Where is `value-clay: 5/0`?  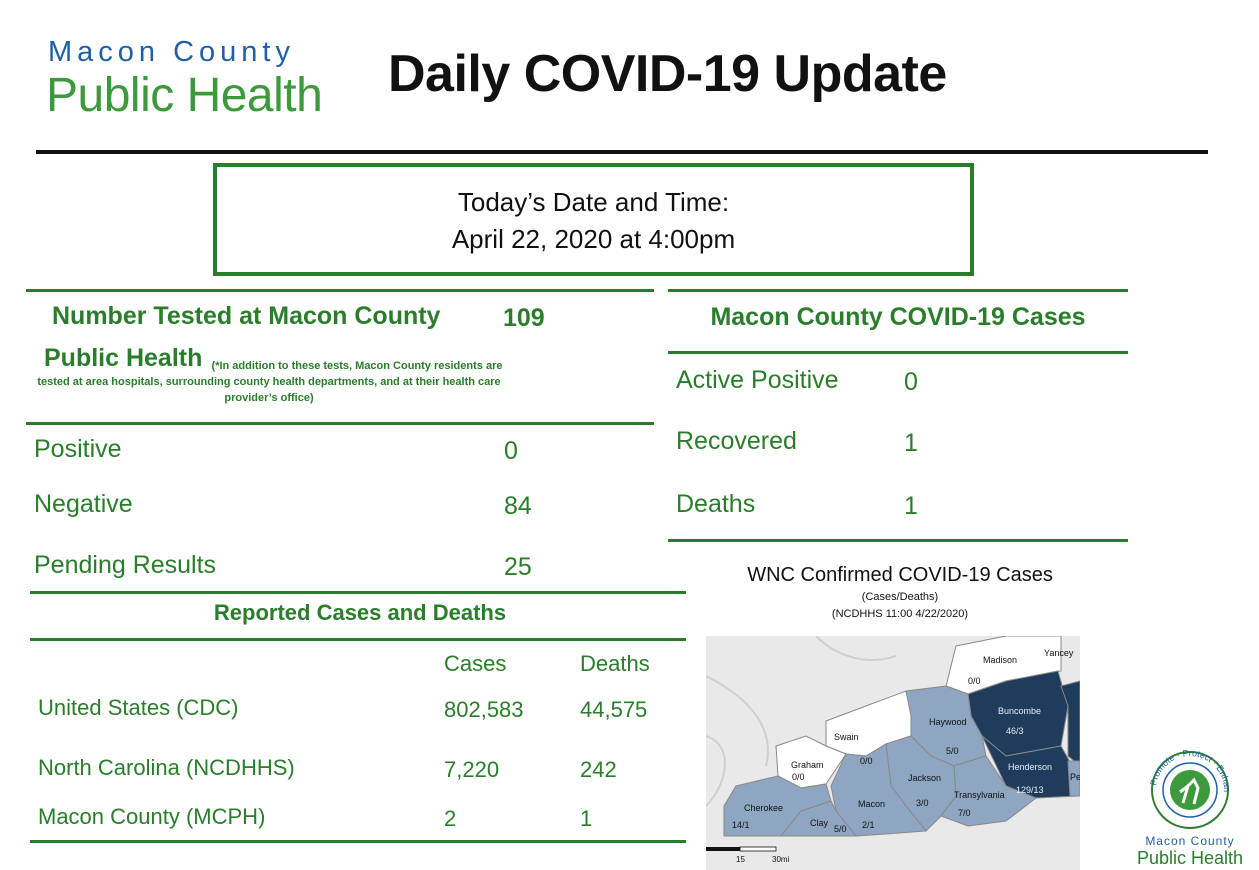 value-clay: 5/0 is located at coordinates (840, 829).